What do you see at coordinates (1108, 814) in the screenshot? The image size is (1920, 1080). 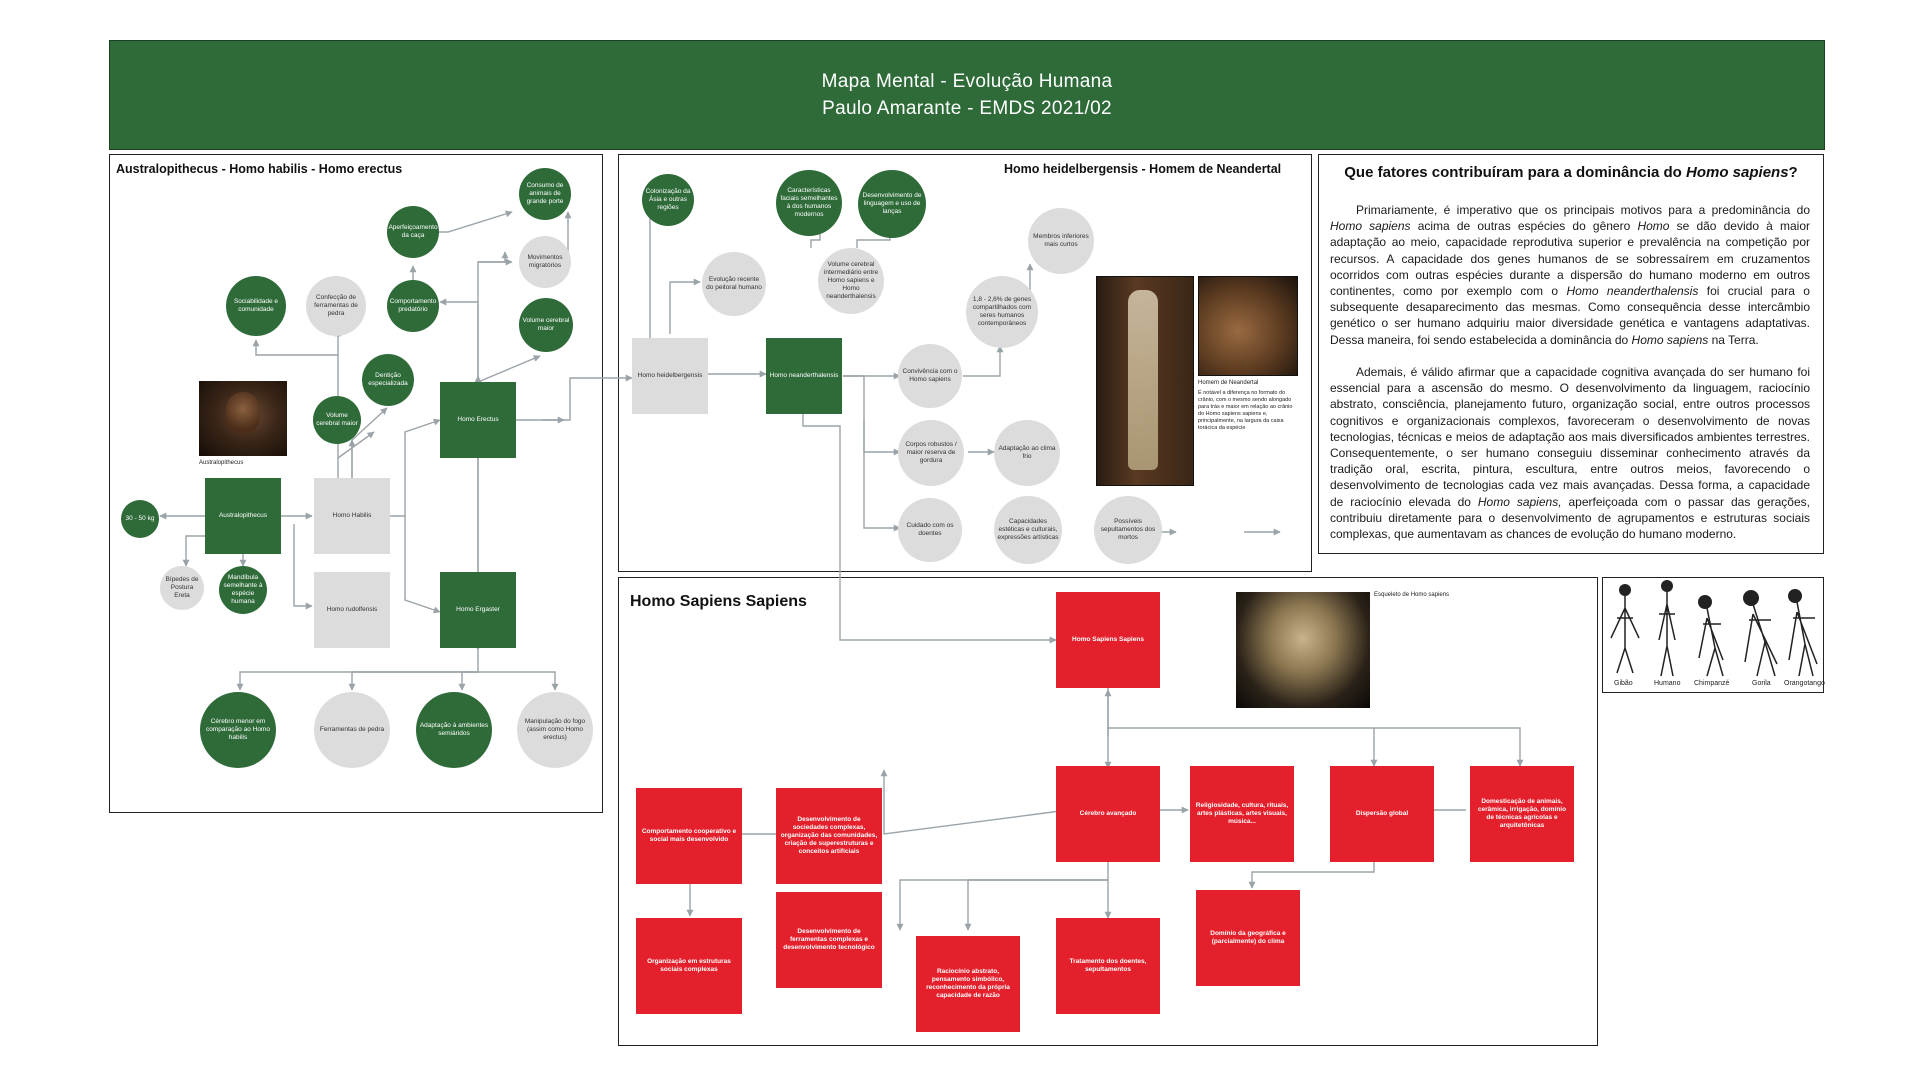 I see `node-cerebro-avancado: Cérebro avançado` at bounding box center [1108, 814].